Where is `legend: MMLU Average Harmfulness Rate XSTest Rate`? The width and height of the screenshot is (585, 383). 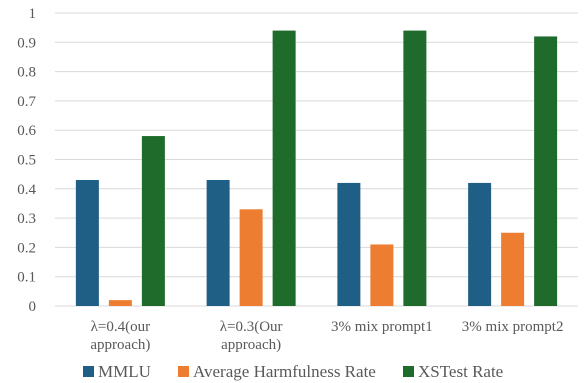
legend: MMLU Average Harmfulness Rate XSTest Rate is located at coordinates (293, 371).